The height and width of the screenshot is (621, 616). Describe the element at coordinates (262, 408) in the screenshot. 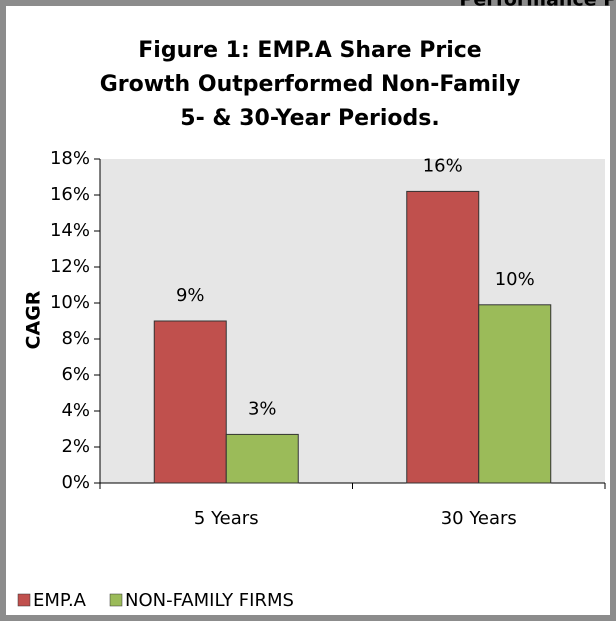

I see `data-label: 3%` at that location.